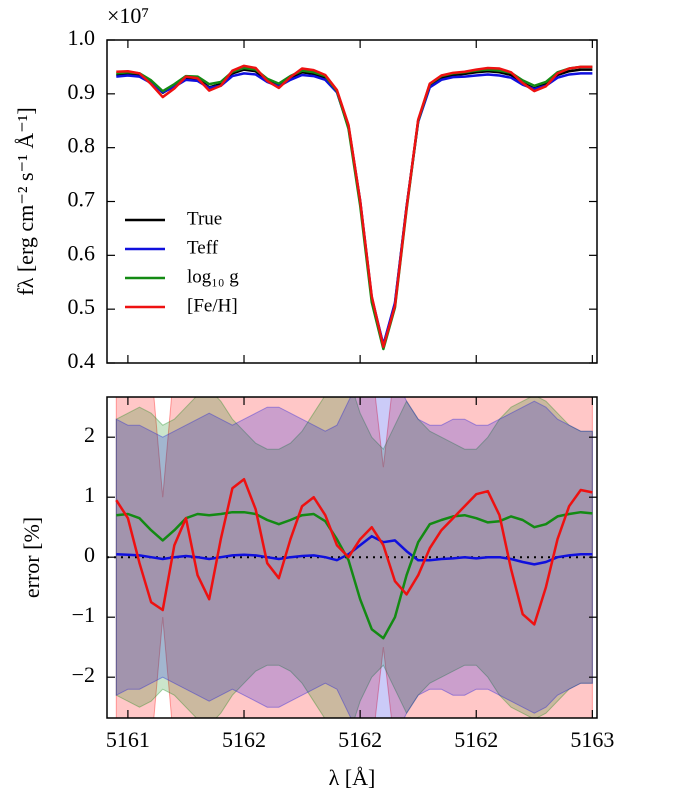 The height and width of the screenshot is (805, 700). What do you see at coordinates (31, 557) in the screenshot?
I see `y-axis-label: error [%]` at bounding box center [31, 557].